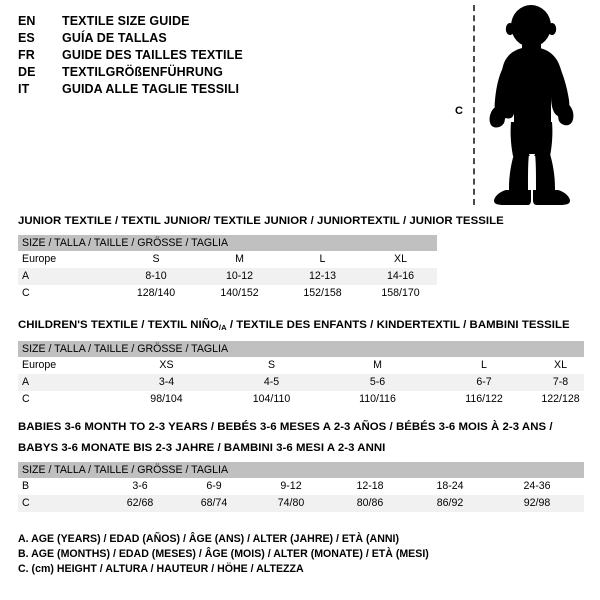  What do you see at coordinates (166, 383) in the screenshot?
I see `cell-value: 3-4` at bounding box center [166, 383].